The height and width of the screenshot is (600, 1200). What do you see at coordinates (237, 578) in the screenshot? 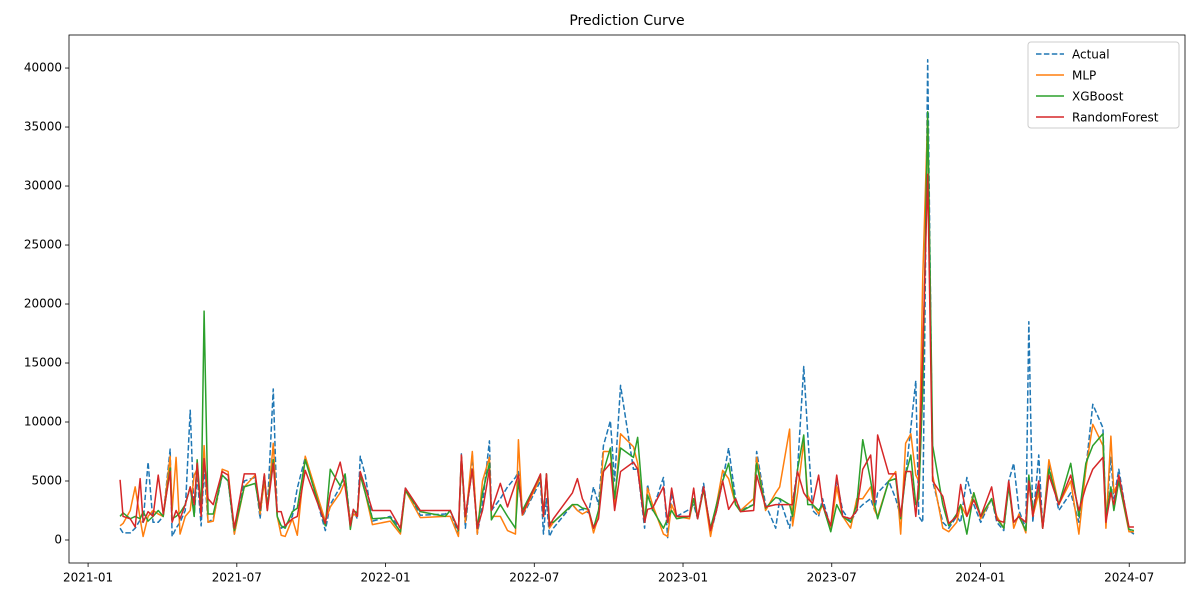
I see `x-tick-label: 2021-07` at bounding box center [237, 578].